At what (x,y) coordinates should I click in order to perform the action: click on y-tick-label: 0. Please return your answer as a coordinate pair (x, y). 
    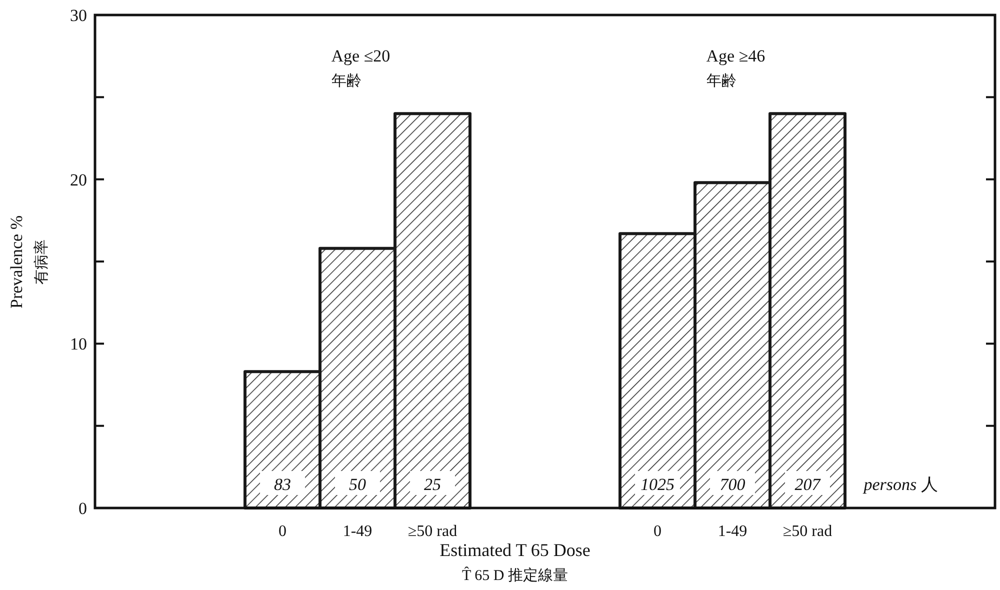
    Looking at the image, I should click on (82, 508).